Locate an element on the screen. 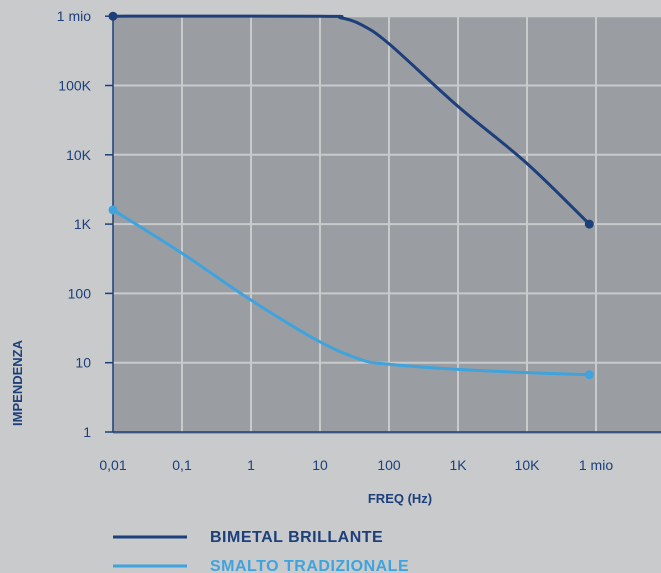 This screenshot has height=573, width=661. x-tick-label: 1 is located at coordinates (251, 465).